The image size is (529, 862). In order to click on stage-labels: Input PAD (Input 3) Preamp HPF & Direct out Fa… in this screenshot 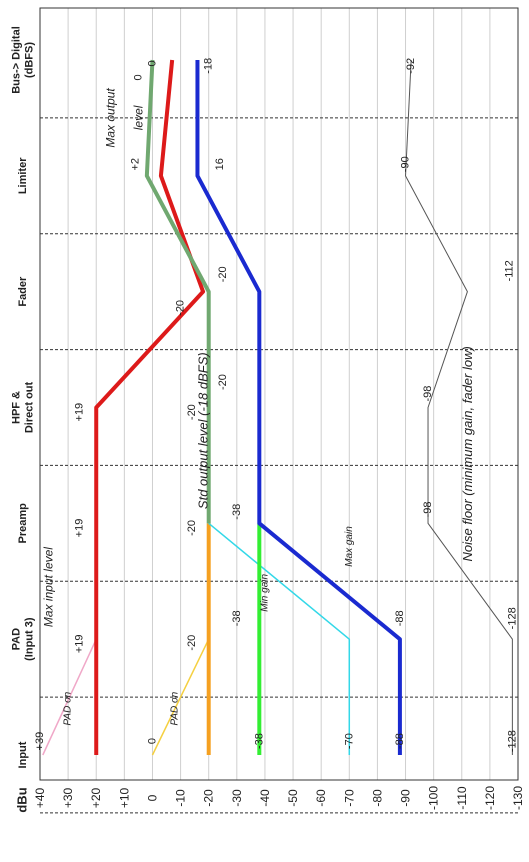, I will do `click(23, 397)`.